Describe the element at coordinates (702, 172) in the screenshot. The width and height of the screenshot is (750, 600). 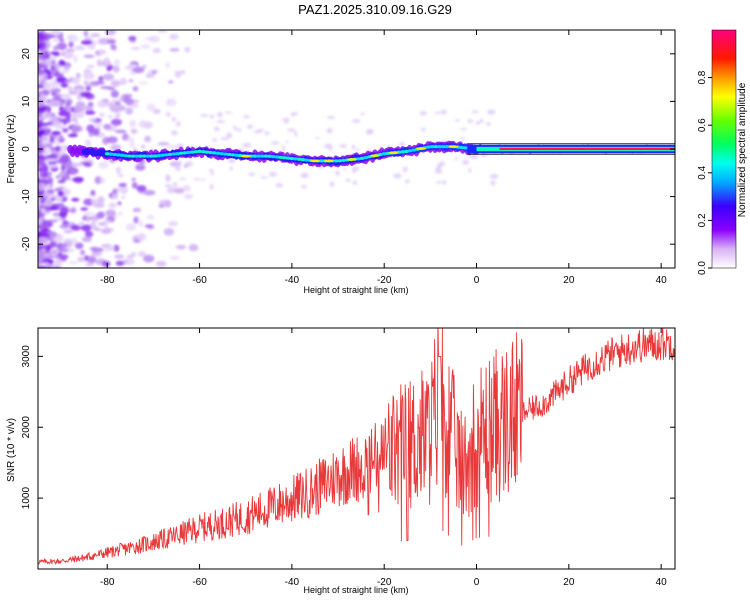
I see `colorbar-tick-label: 0.4` at that location.